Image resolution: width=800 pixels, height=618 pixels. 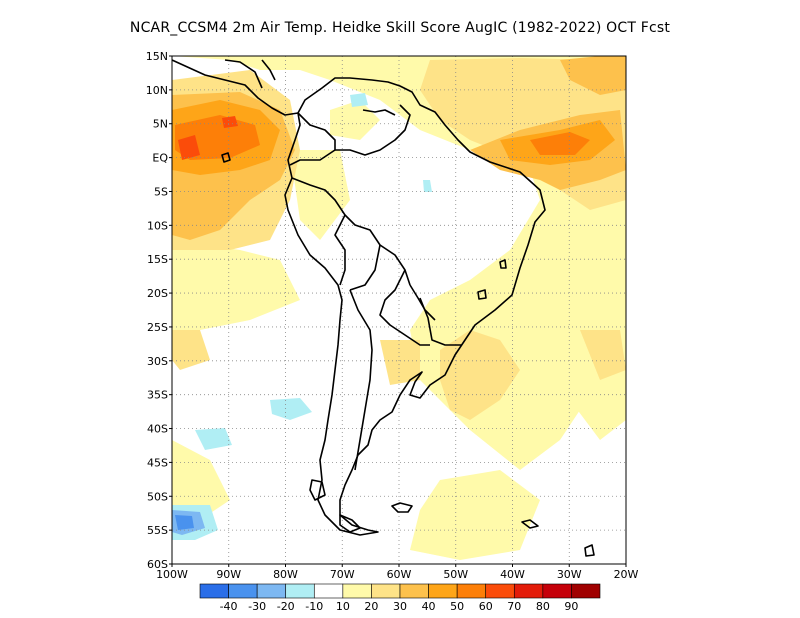 I want to click on colorbar-label: -10, so click(x=314, y=606).